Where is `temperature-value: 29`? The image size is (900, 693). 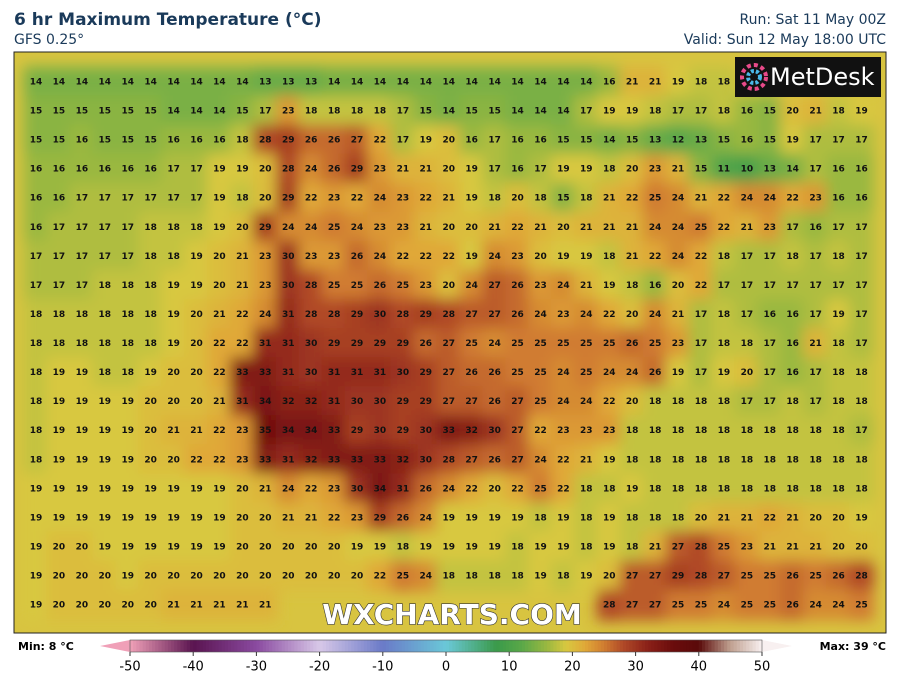
temperature-value: 29 is located at coordinates (678, 577).